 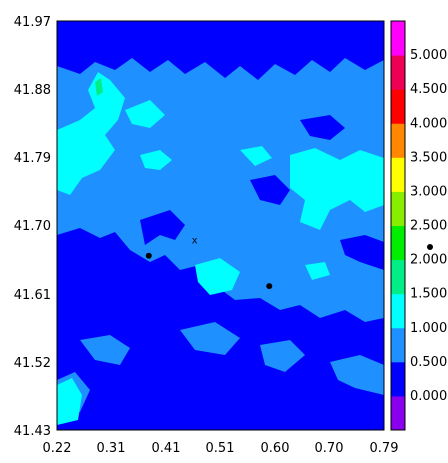 What do you see at coordinates (428, 191) in the screenshot?
I see `colorbar-label: 3.000` at bounding box center [428, 191].